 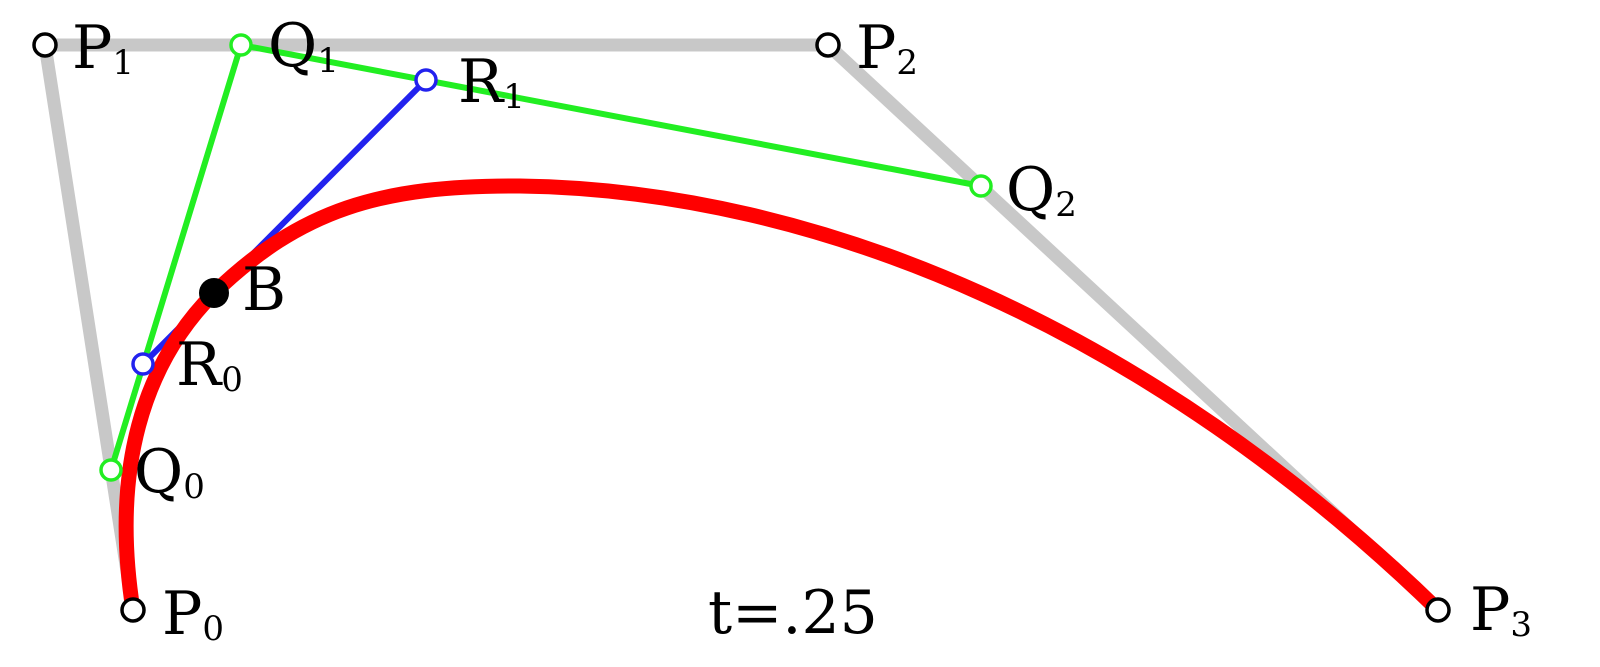 I want to click on point-q2, so click(x=981, y=186).